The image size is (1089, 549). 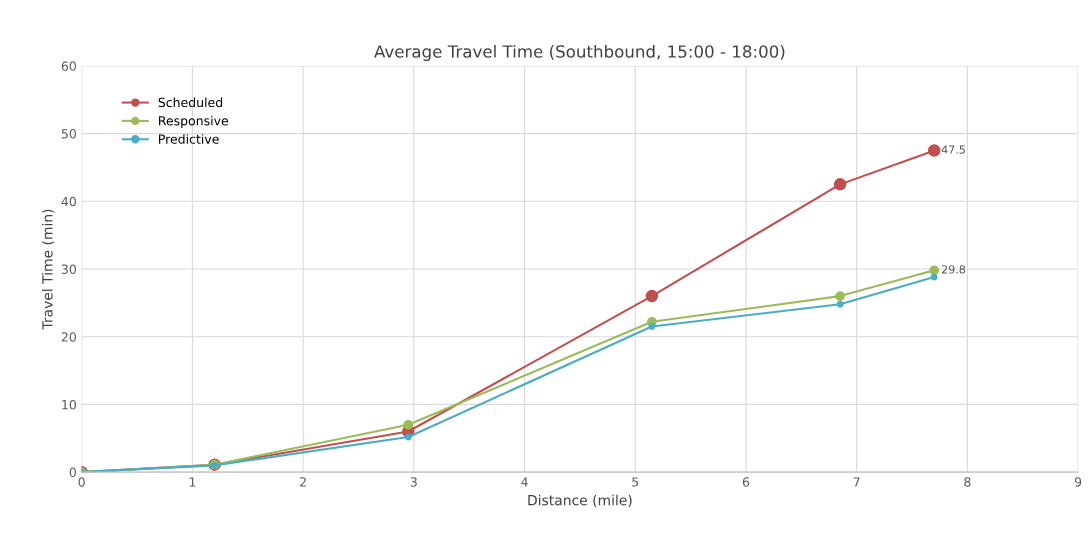 What do you see at coordinates (68, 201) in the screenshot?
I see `y-tick-label: 40` at bounding box center [68, 201].